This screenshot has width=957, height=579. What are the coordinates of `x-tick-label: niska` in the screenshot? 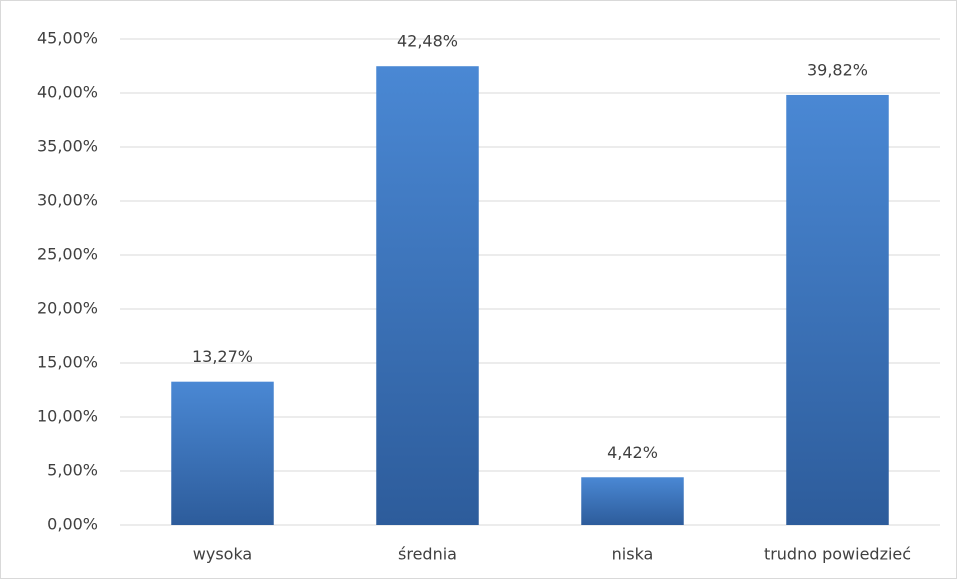 It's located at (633, 554).